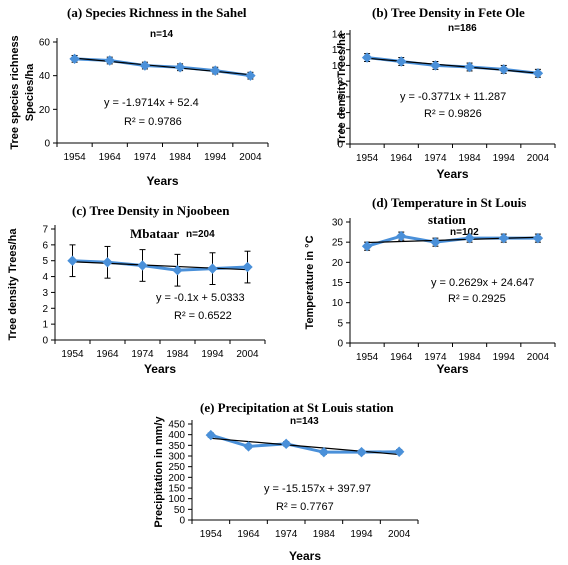  What do you see at coordinates (45, 76) in the screenshot?
I see `y-tick-label: 40` at bounding box center [45, 76].